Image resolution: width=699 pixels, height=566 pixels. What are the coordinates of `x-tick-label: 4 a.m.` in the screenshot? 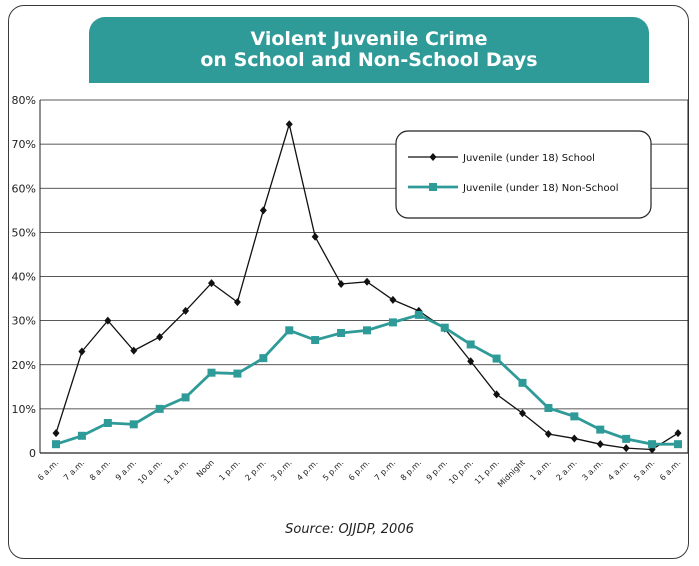 It's located at (618, 470).